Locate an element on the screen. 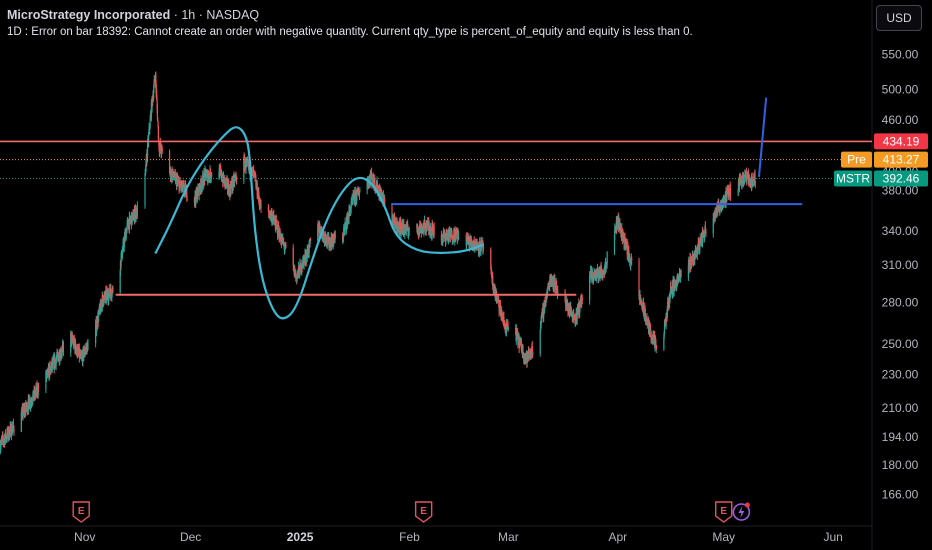 The width and height of the screenshot is (932, 550). exchange-label: NASDAQ is located at coordinates (233, 15).